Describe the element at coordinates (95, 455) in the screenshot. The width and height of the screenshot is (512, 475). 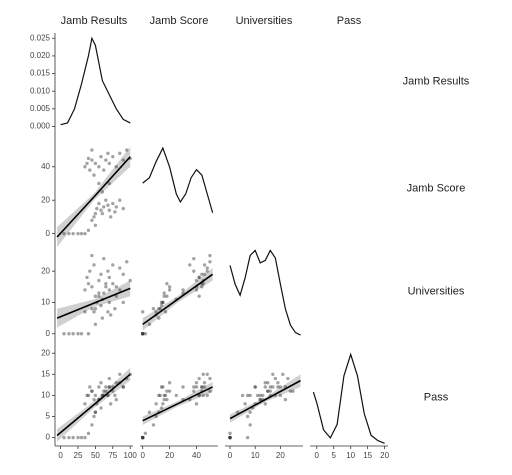
I see `x-tick-label: 50` at that location.